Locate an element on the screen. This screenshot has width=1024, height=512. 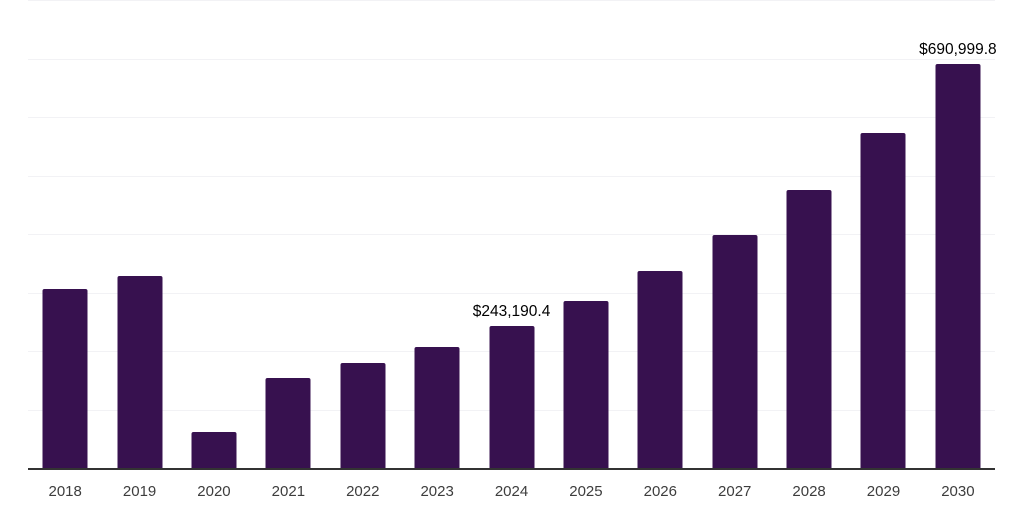
x-tick-2026: 2026 is located at coordinates (660, 491).